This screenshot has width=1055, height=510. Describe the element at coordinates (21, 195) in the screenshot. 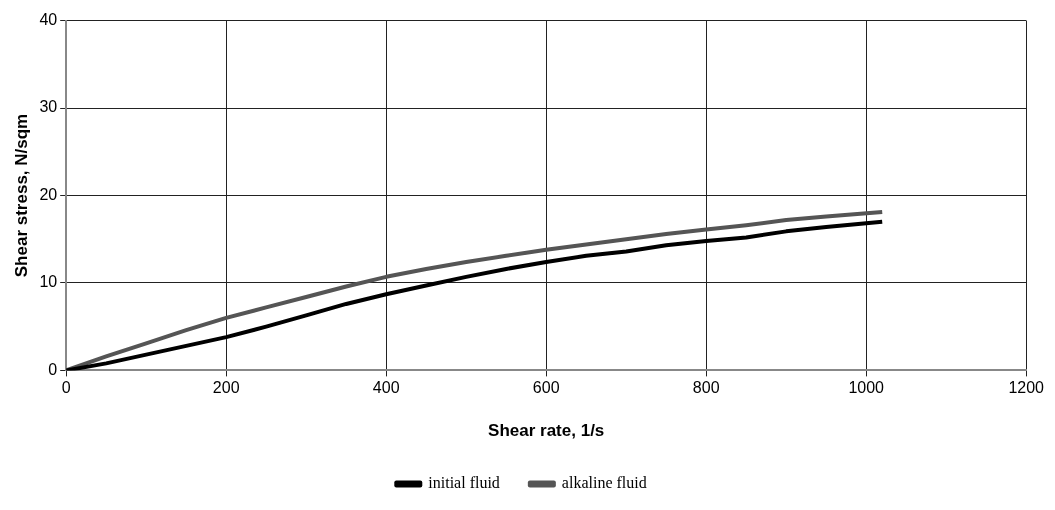

I see `y-axis-title: Shear stress, N/sqm` at that location.